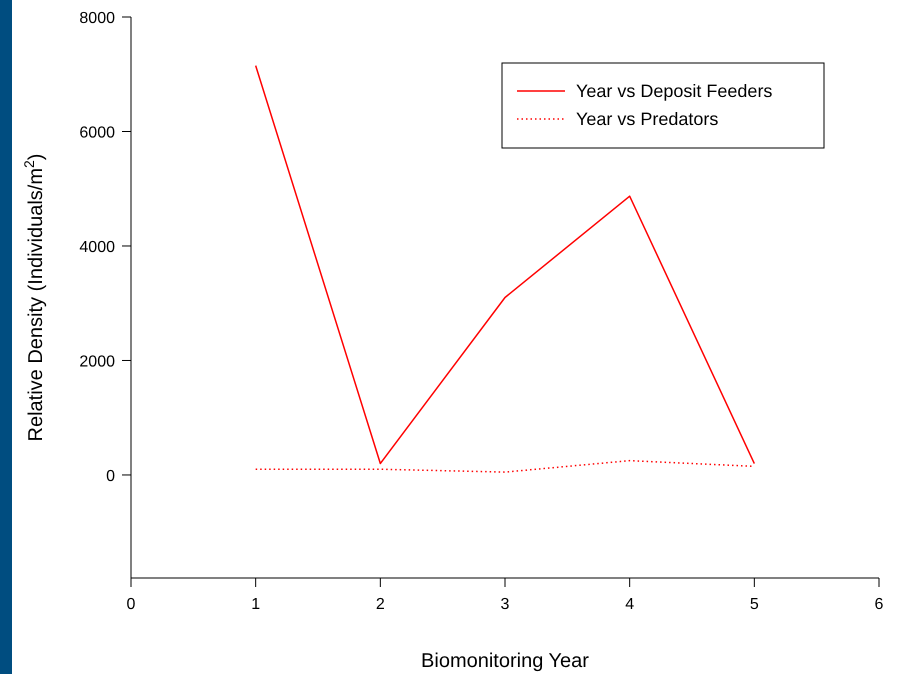 The width and height of the screenshot is (897, 674). I want to click on x-tick-label: 0, so click(131, 604).